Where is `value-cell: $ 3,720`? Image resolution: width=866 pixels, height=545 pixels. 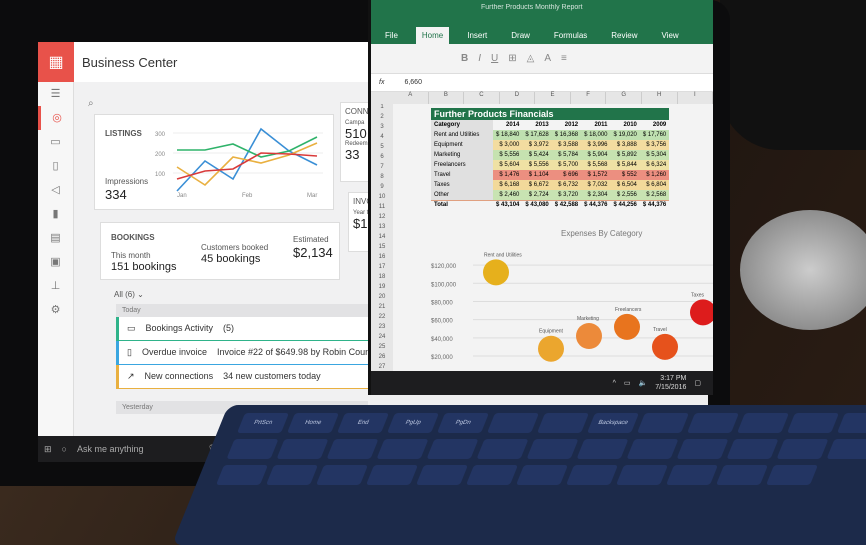
value-cell: $ 3,720 is located at coordinates (566, 195).